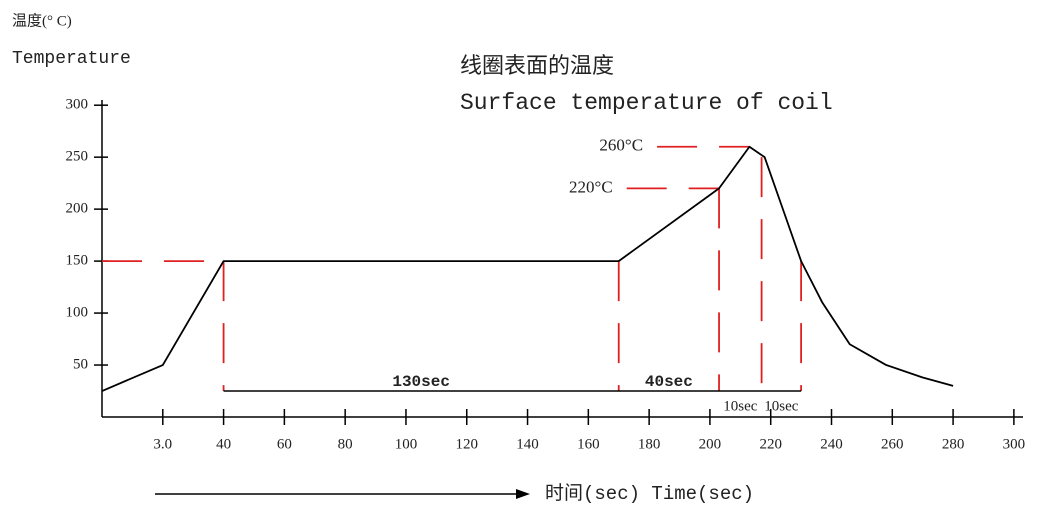  Describe the element at coordinates (77, 209) in the screenshot. I see `y-tick-label: 200` at that location.